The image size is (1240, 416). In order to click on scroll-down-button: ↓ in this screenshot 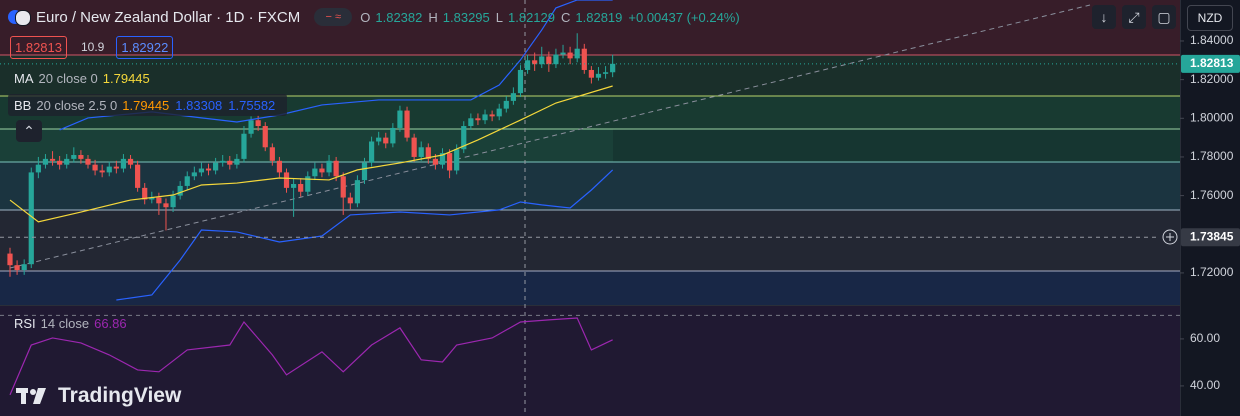, I will do `click(1104, 17)`.